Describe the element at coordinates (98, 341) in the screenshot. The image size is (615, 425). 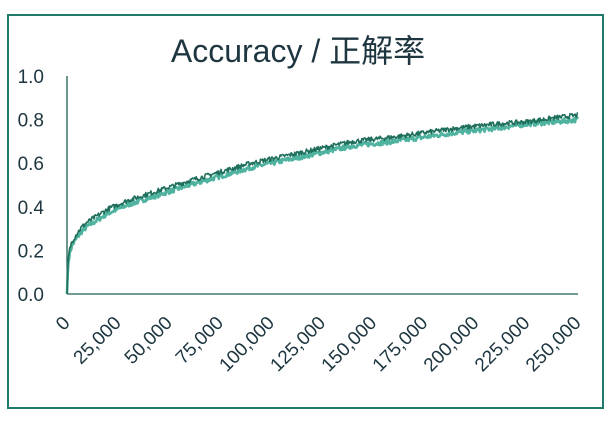
I see `x-tick-label: 25,000` at that location.